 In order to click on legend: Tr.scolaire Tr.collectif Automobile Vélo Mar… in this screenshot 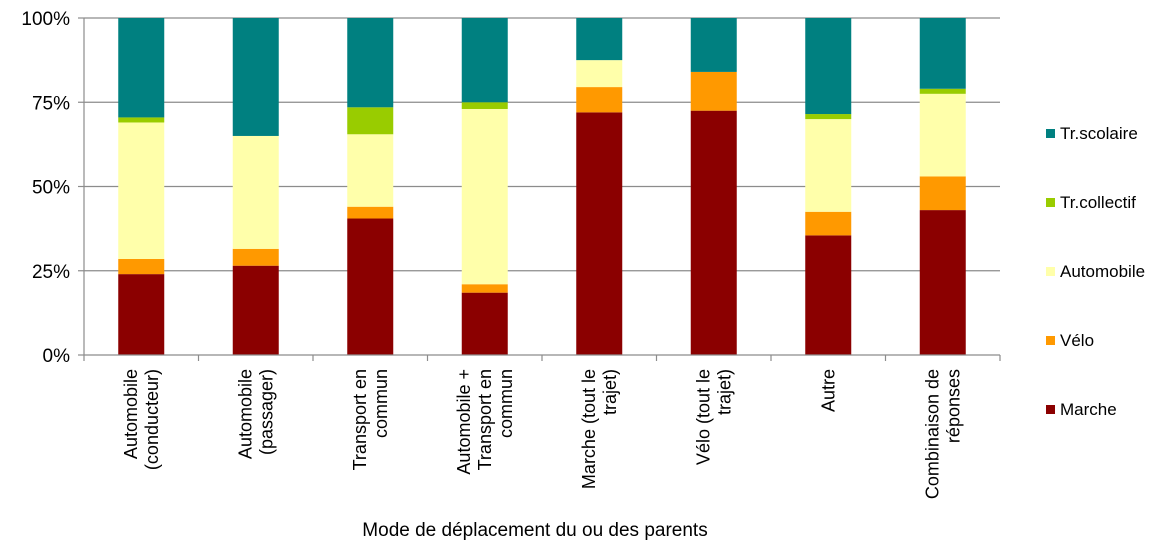, I will do `click(1095, 271)`.